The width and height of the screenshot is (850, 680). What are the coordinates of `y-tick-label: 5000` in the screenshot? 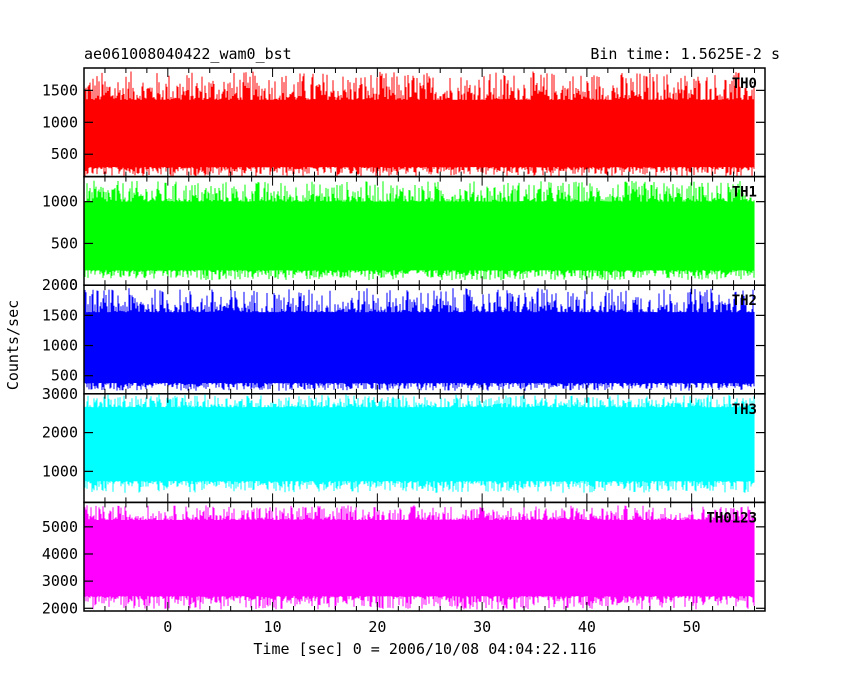 It's located at (60, 527).